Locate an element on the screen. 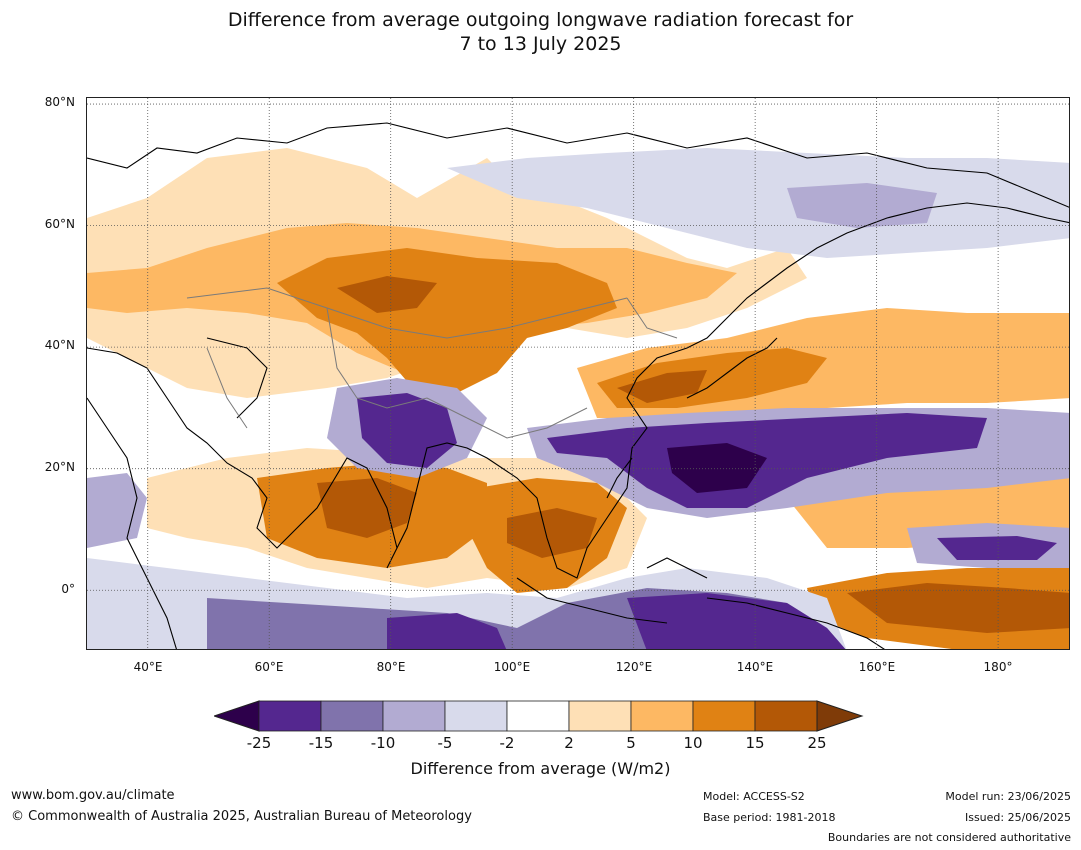 This screenshot has height=850, width=1081. peak-anomaly-indochina is located at coordinates (552, 533).